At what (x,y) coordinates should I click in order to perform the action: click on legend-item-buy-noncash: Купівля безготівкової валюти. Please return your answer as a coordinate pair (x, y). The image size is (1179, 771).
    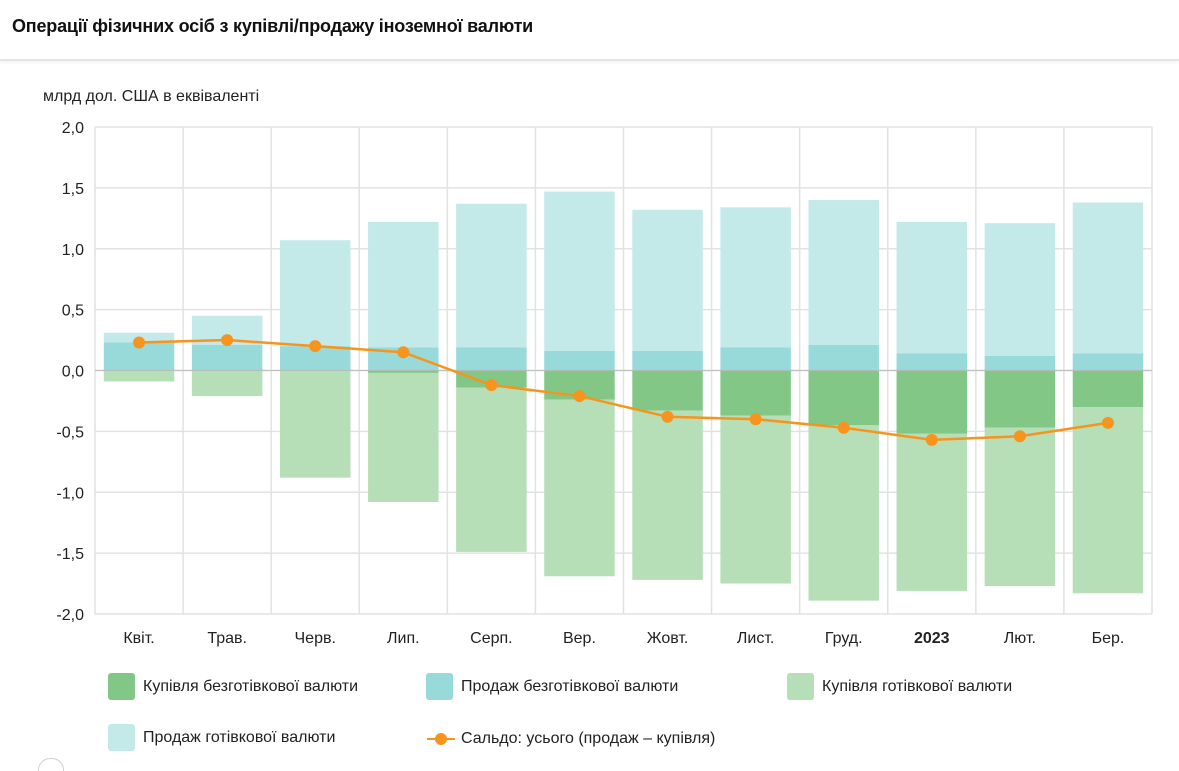
    Looking at the image, I should click on (233, 686).